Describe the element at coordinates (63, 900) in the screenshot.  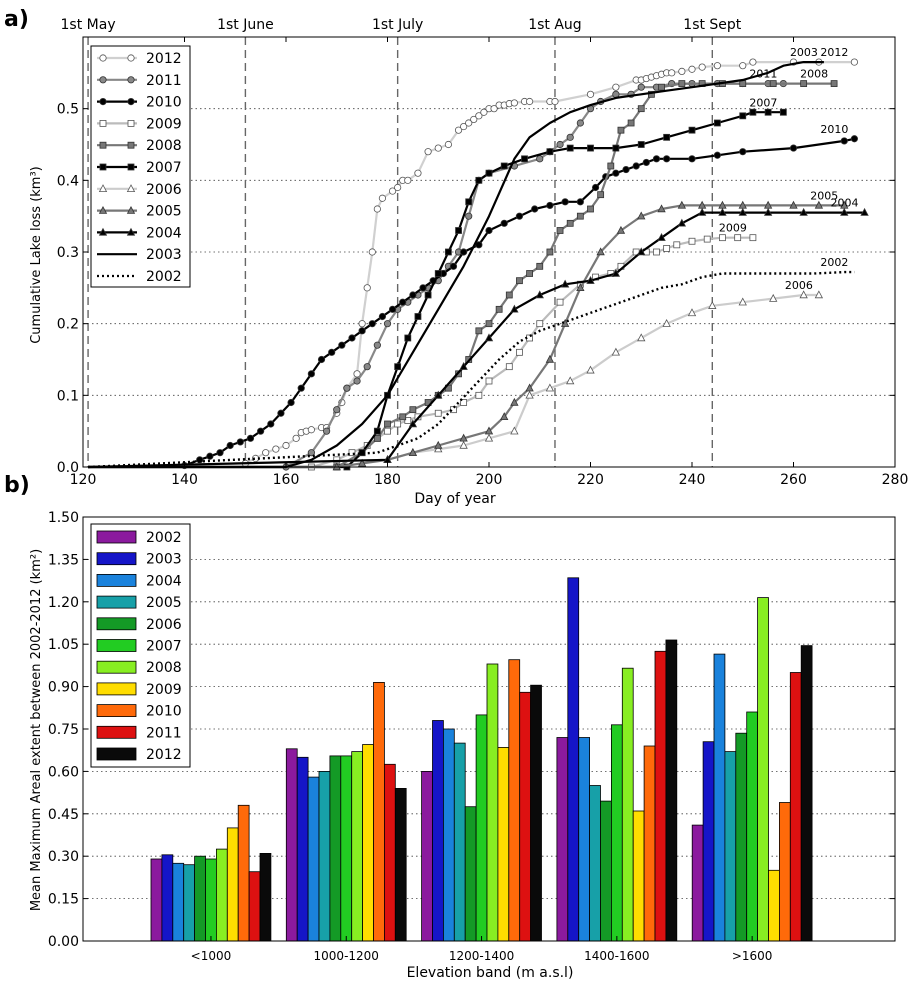
I see `b-y-tick-label: 0.15` at that location.